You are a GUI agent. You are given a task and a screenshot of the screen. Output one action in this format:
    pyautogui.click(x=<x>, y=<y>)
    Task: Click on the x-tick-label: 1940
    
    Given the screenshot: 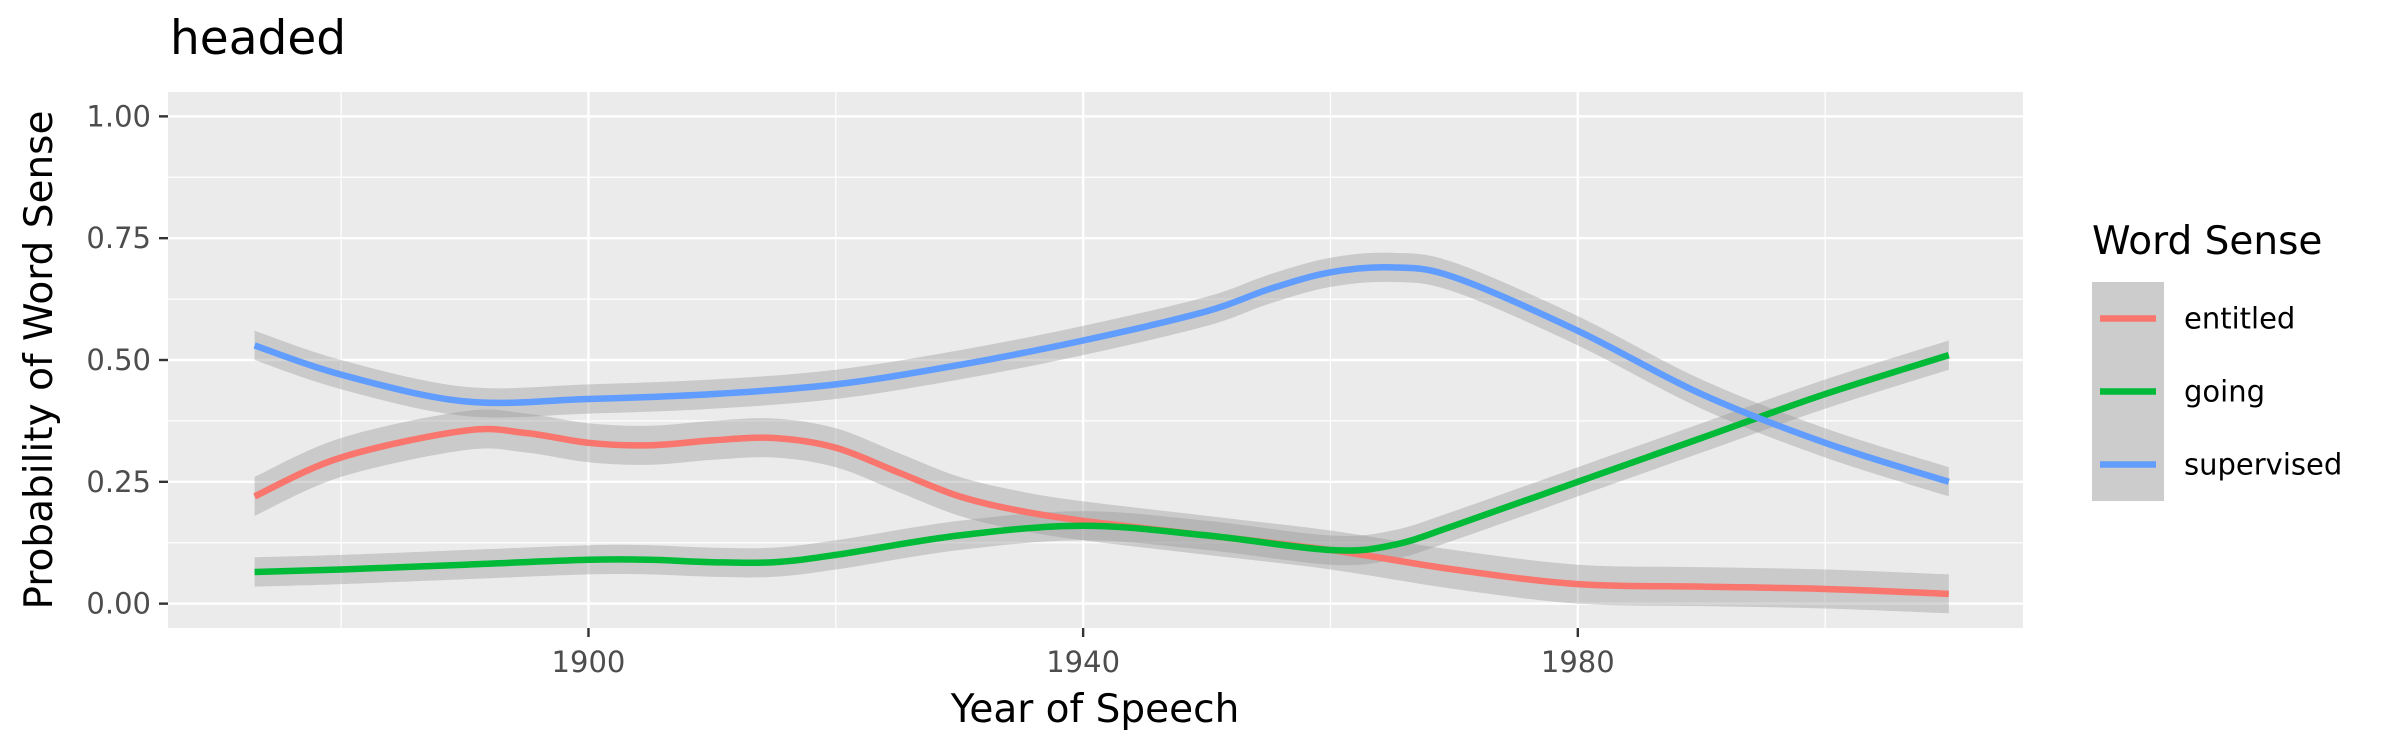 What is the action you would take?
    pyautogui.click(x=1083, y=662)
    